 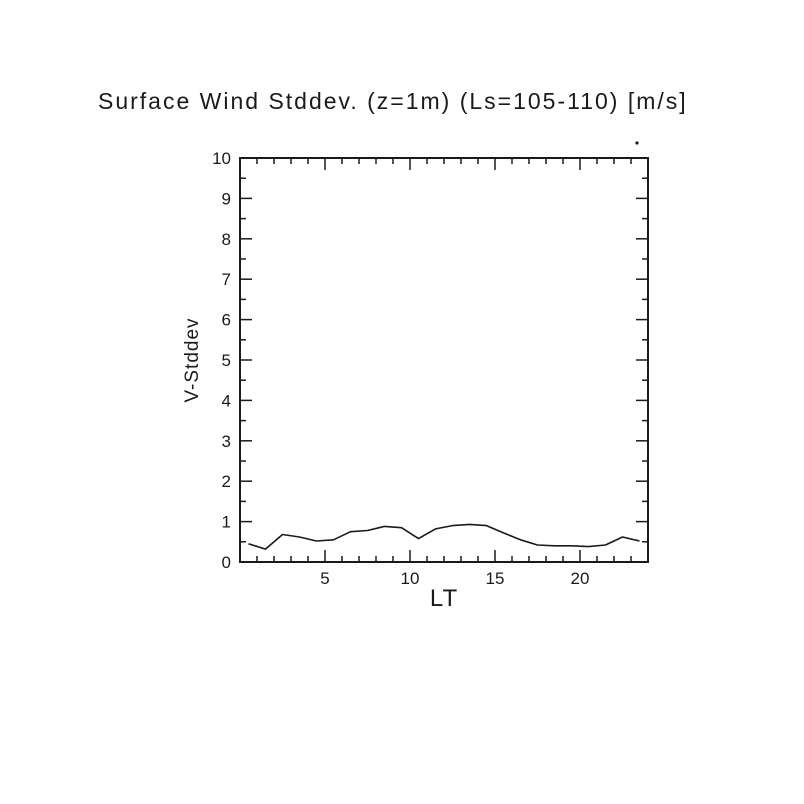 I want to click on x-axis-label: LT, so click(x=444, y=598).